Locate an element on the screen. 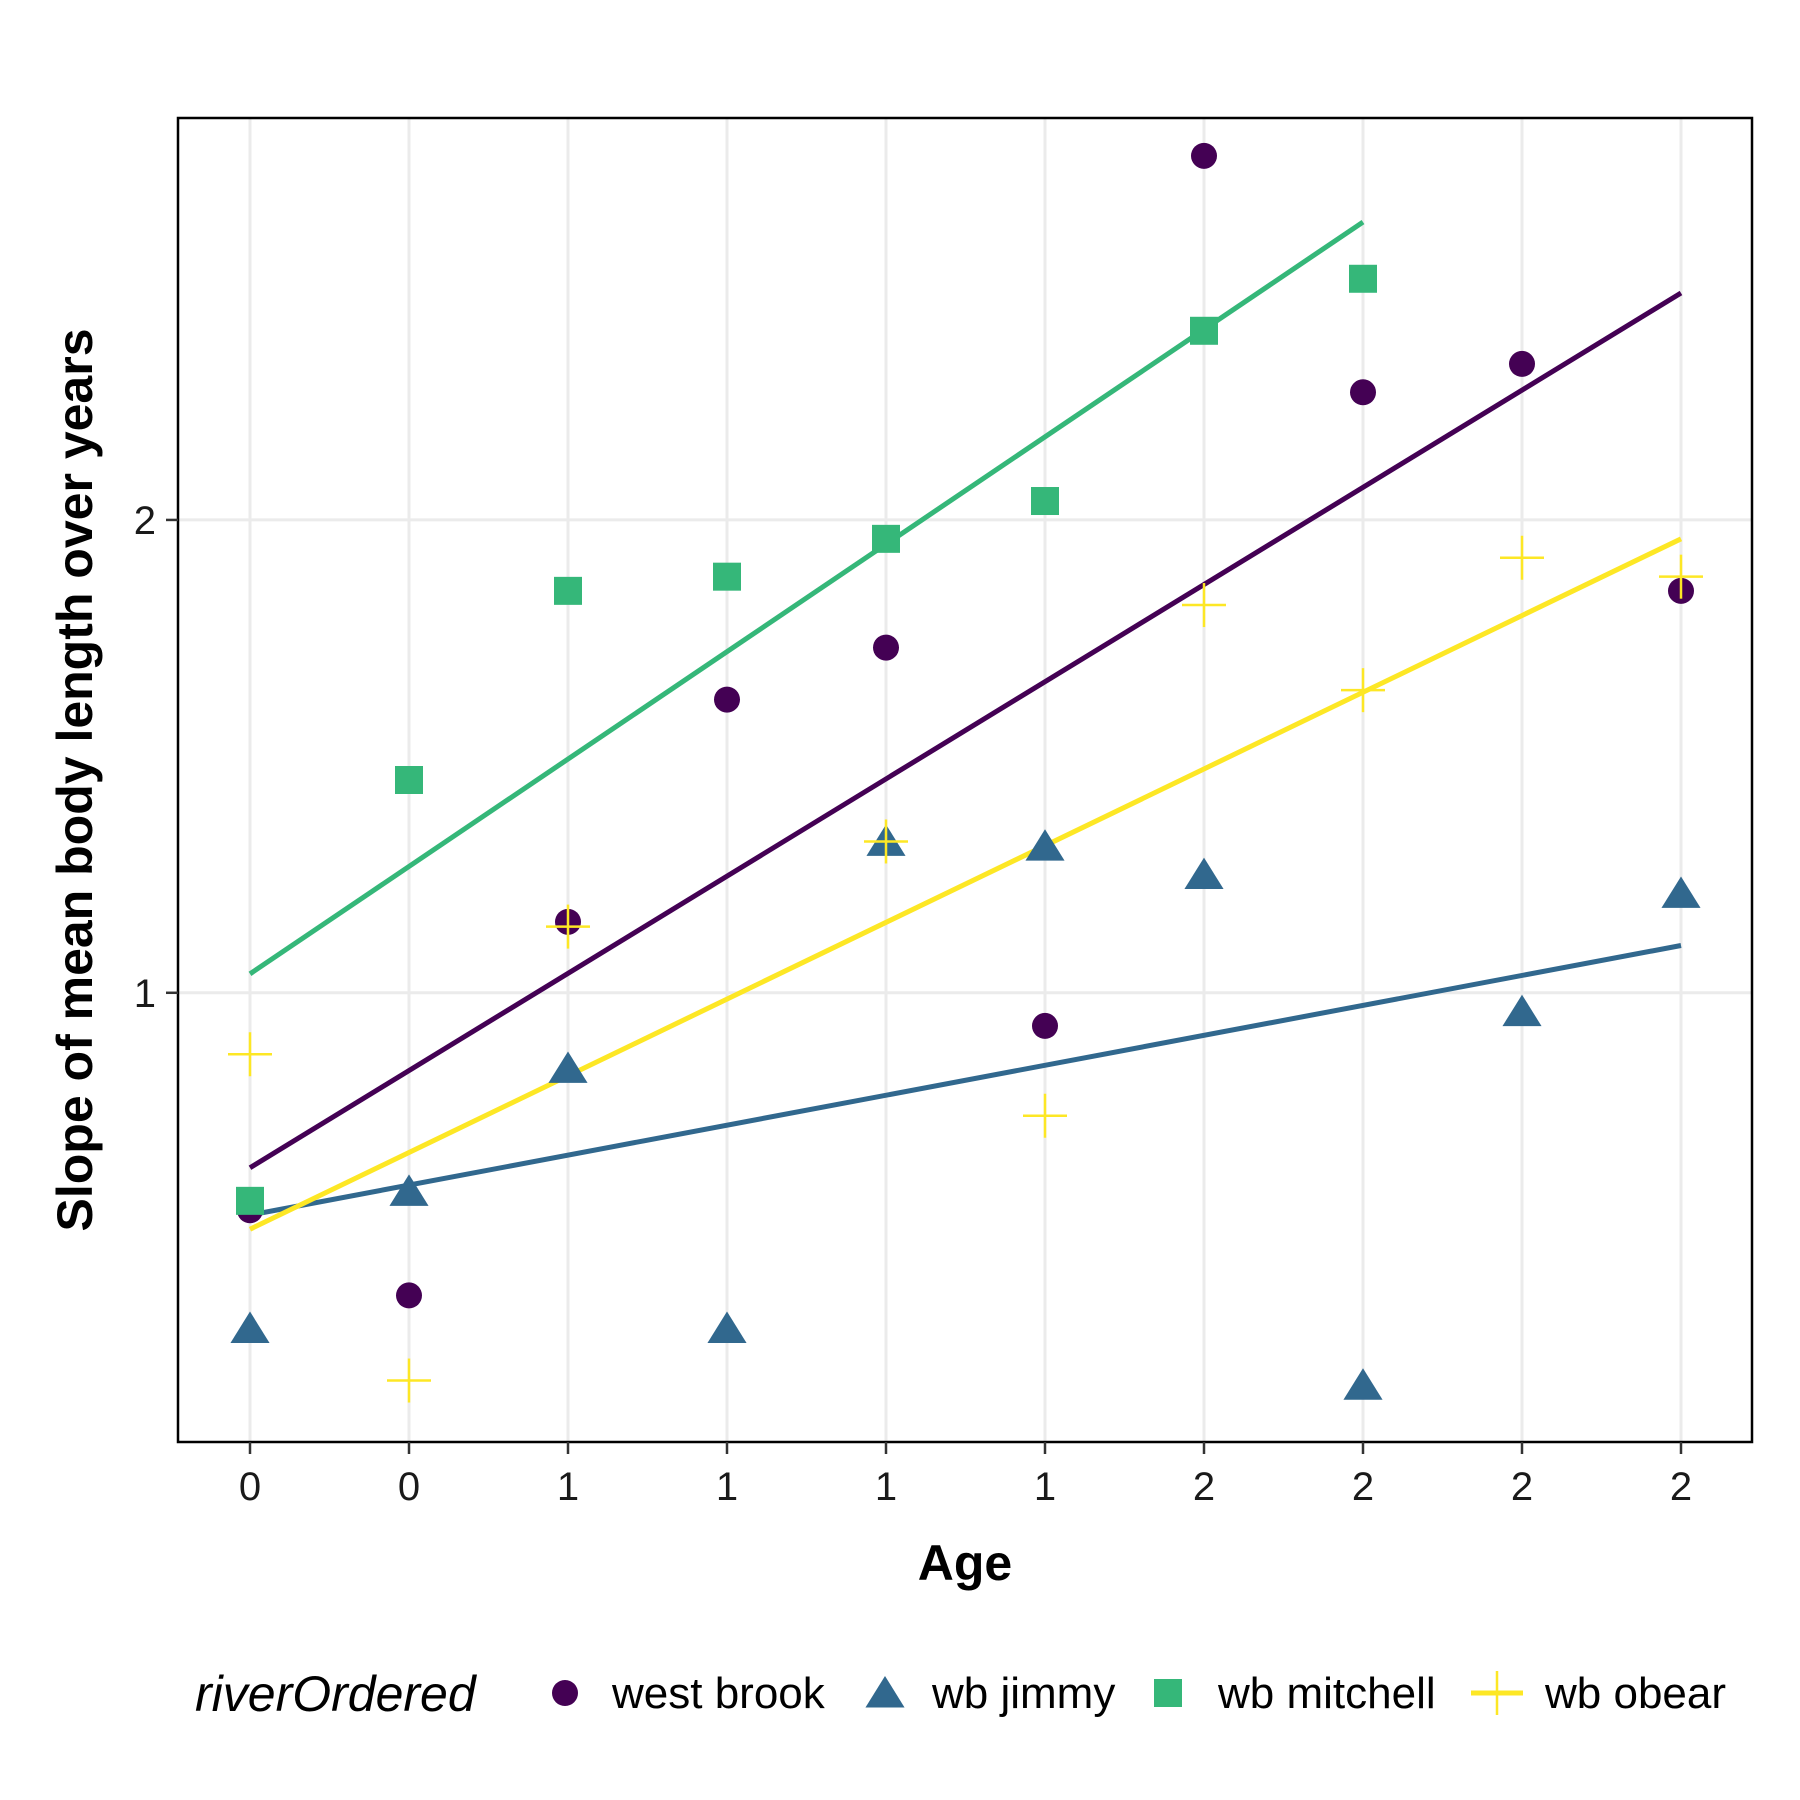 This screenshot has width=1800, height=1800. legend-label: wb jimmy is located at coordinates (1023, 1693).